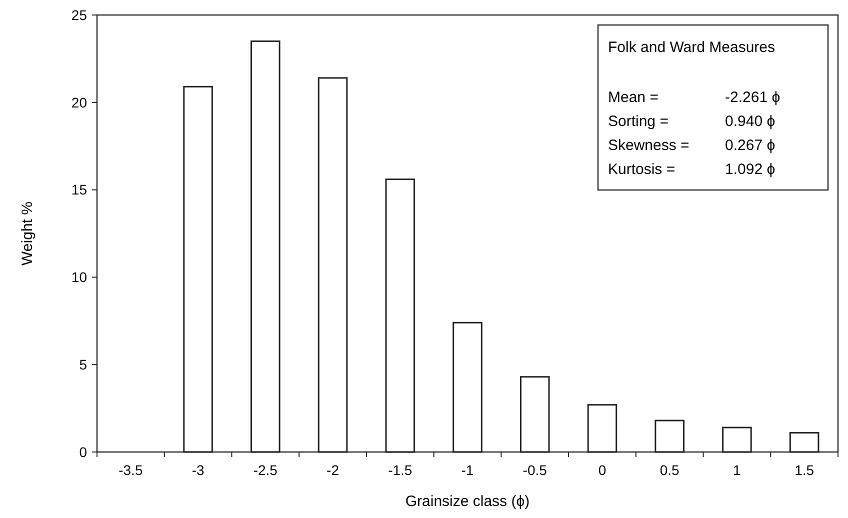  What do you see at coordinates (750, 169) in the screenshot?
I see `annotation: 1.092 ϕ` at bounding box center [750, 169].